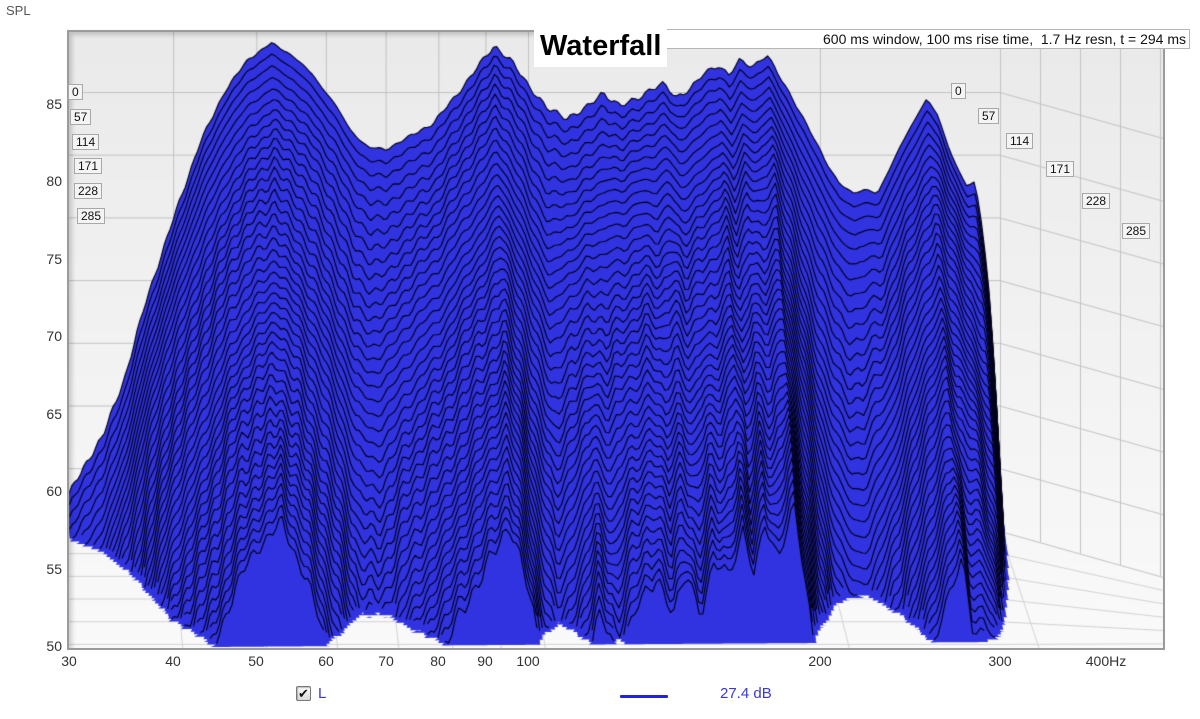 This screenshot has width=1200, height=719. I want to click on time-left-0: 0, so click(75, 92).